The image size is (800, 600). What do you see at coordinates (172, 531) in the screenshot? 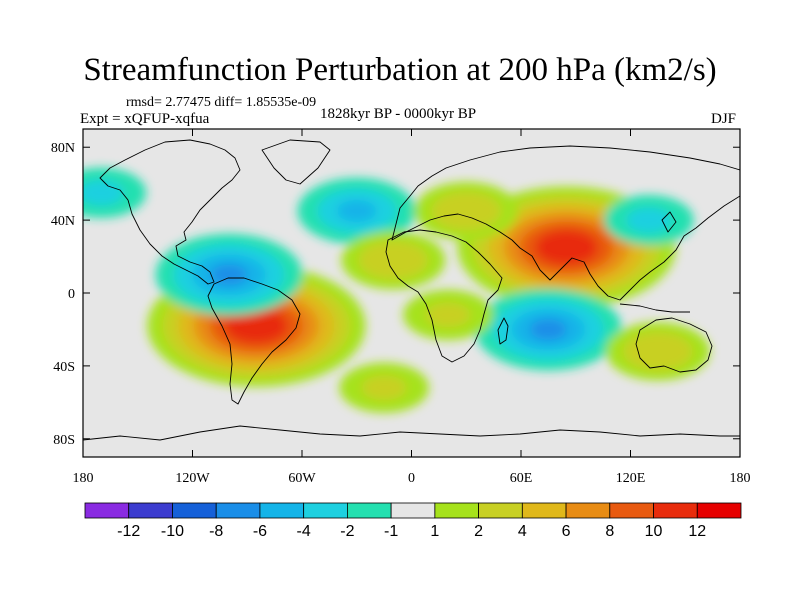
I see `colorbar-label: -10` at bounding box center [172, 531].